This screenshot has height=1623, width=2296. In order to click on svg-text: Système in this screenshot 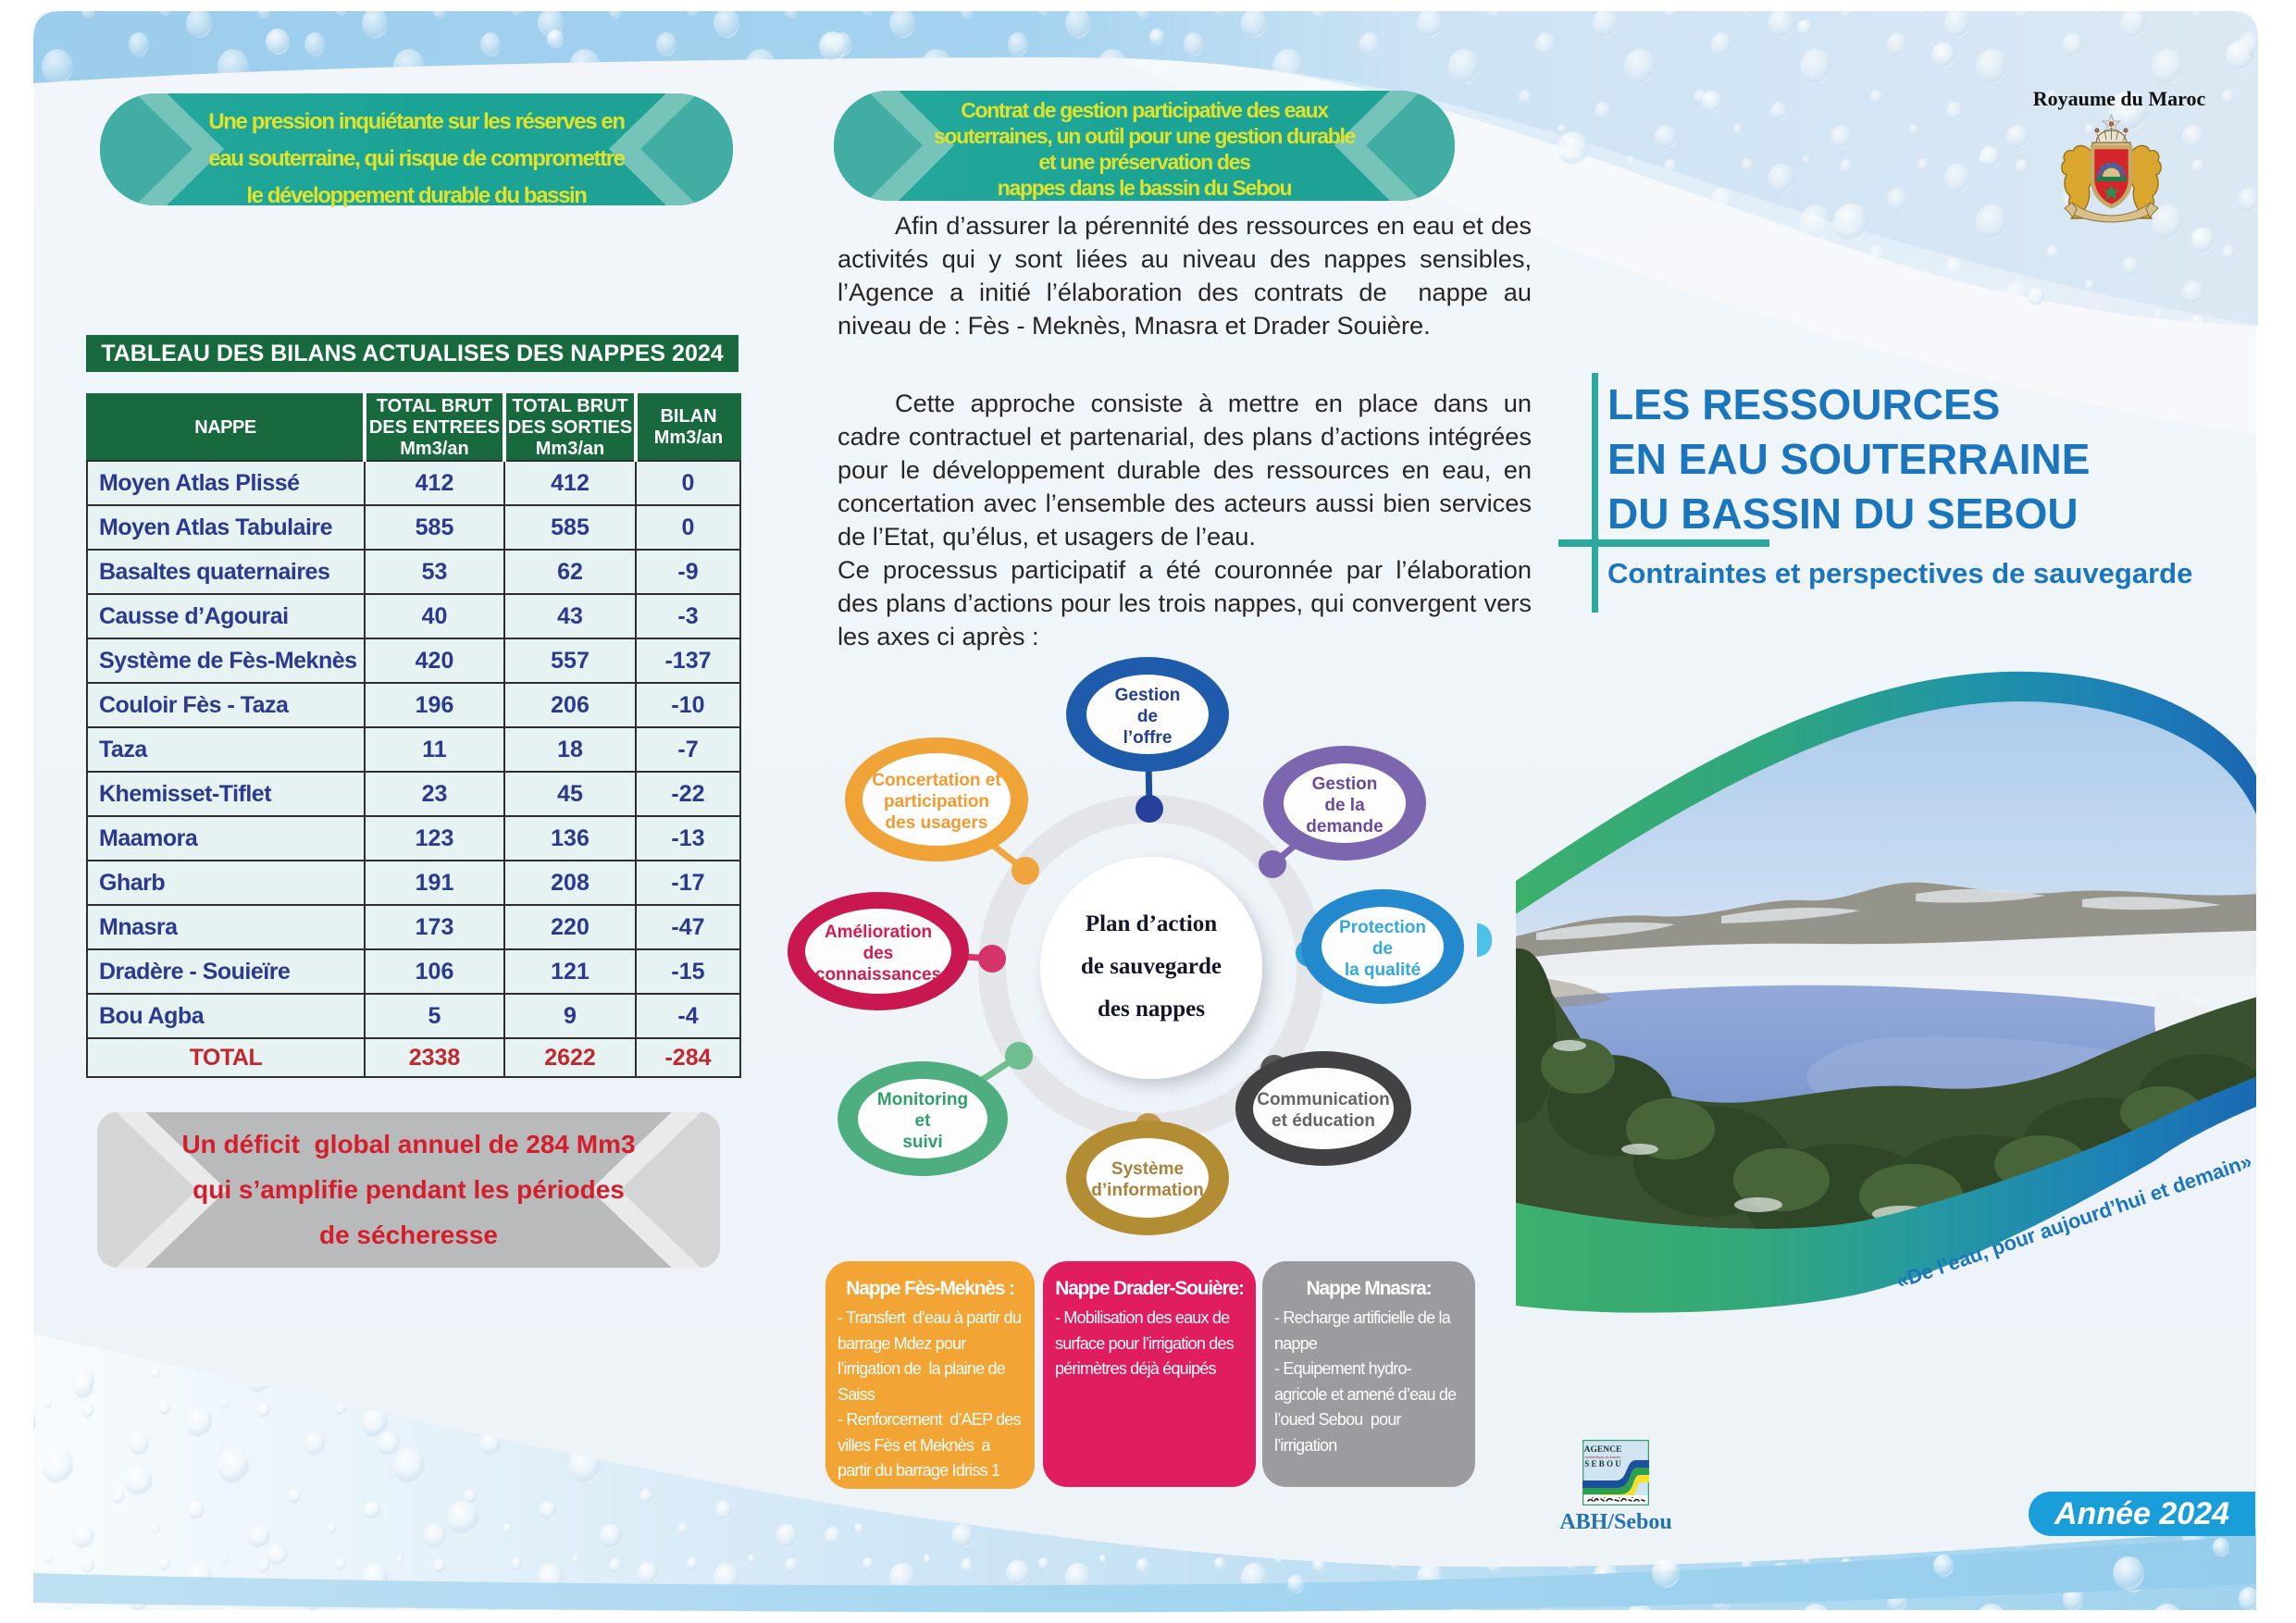, I will do `click(1148, 1169)`.